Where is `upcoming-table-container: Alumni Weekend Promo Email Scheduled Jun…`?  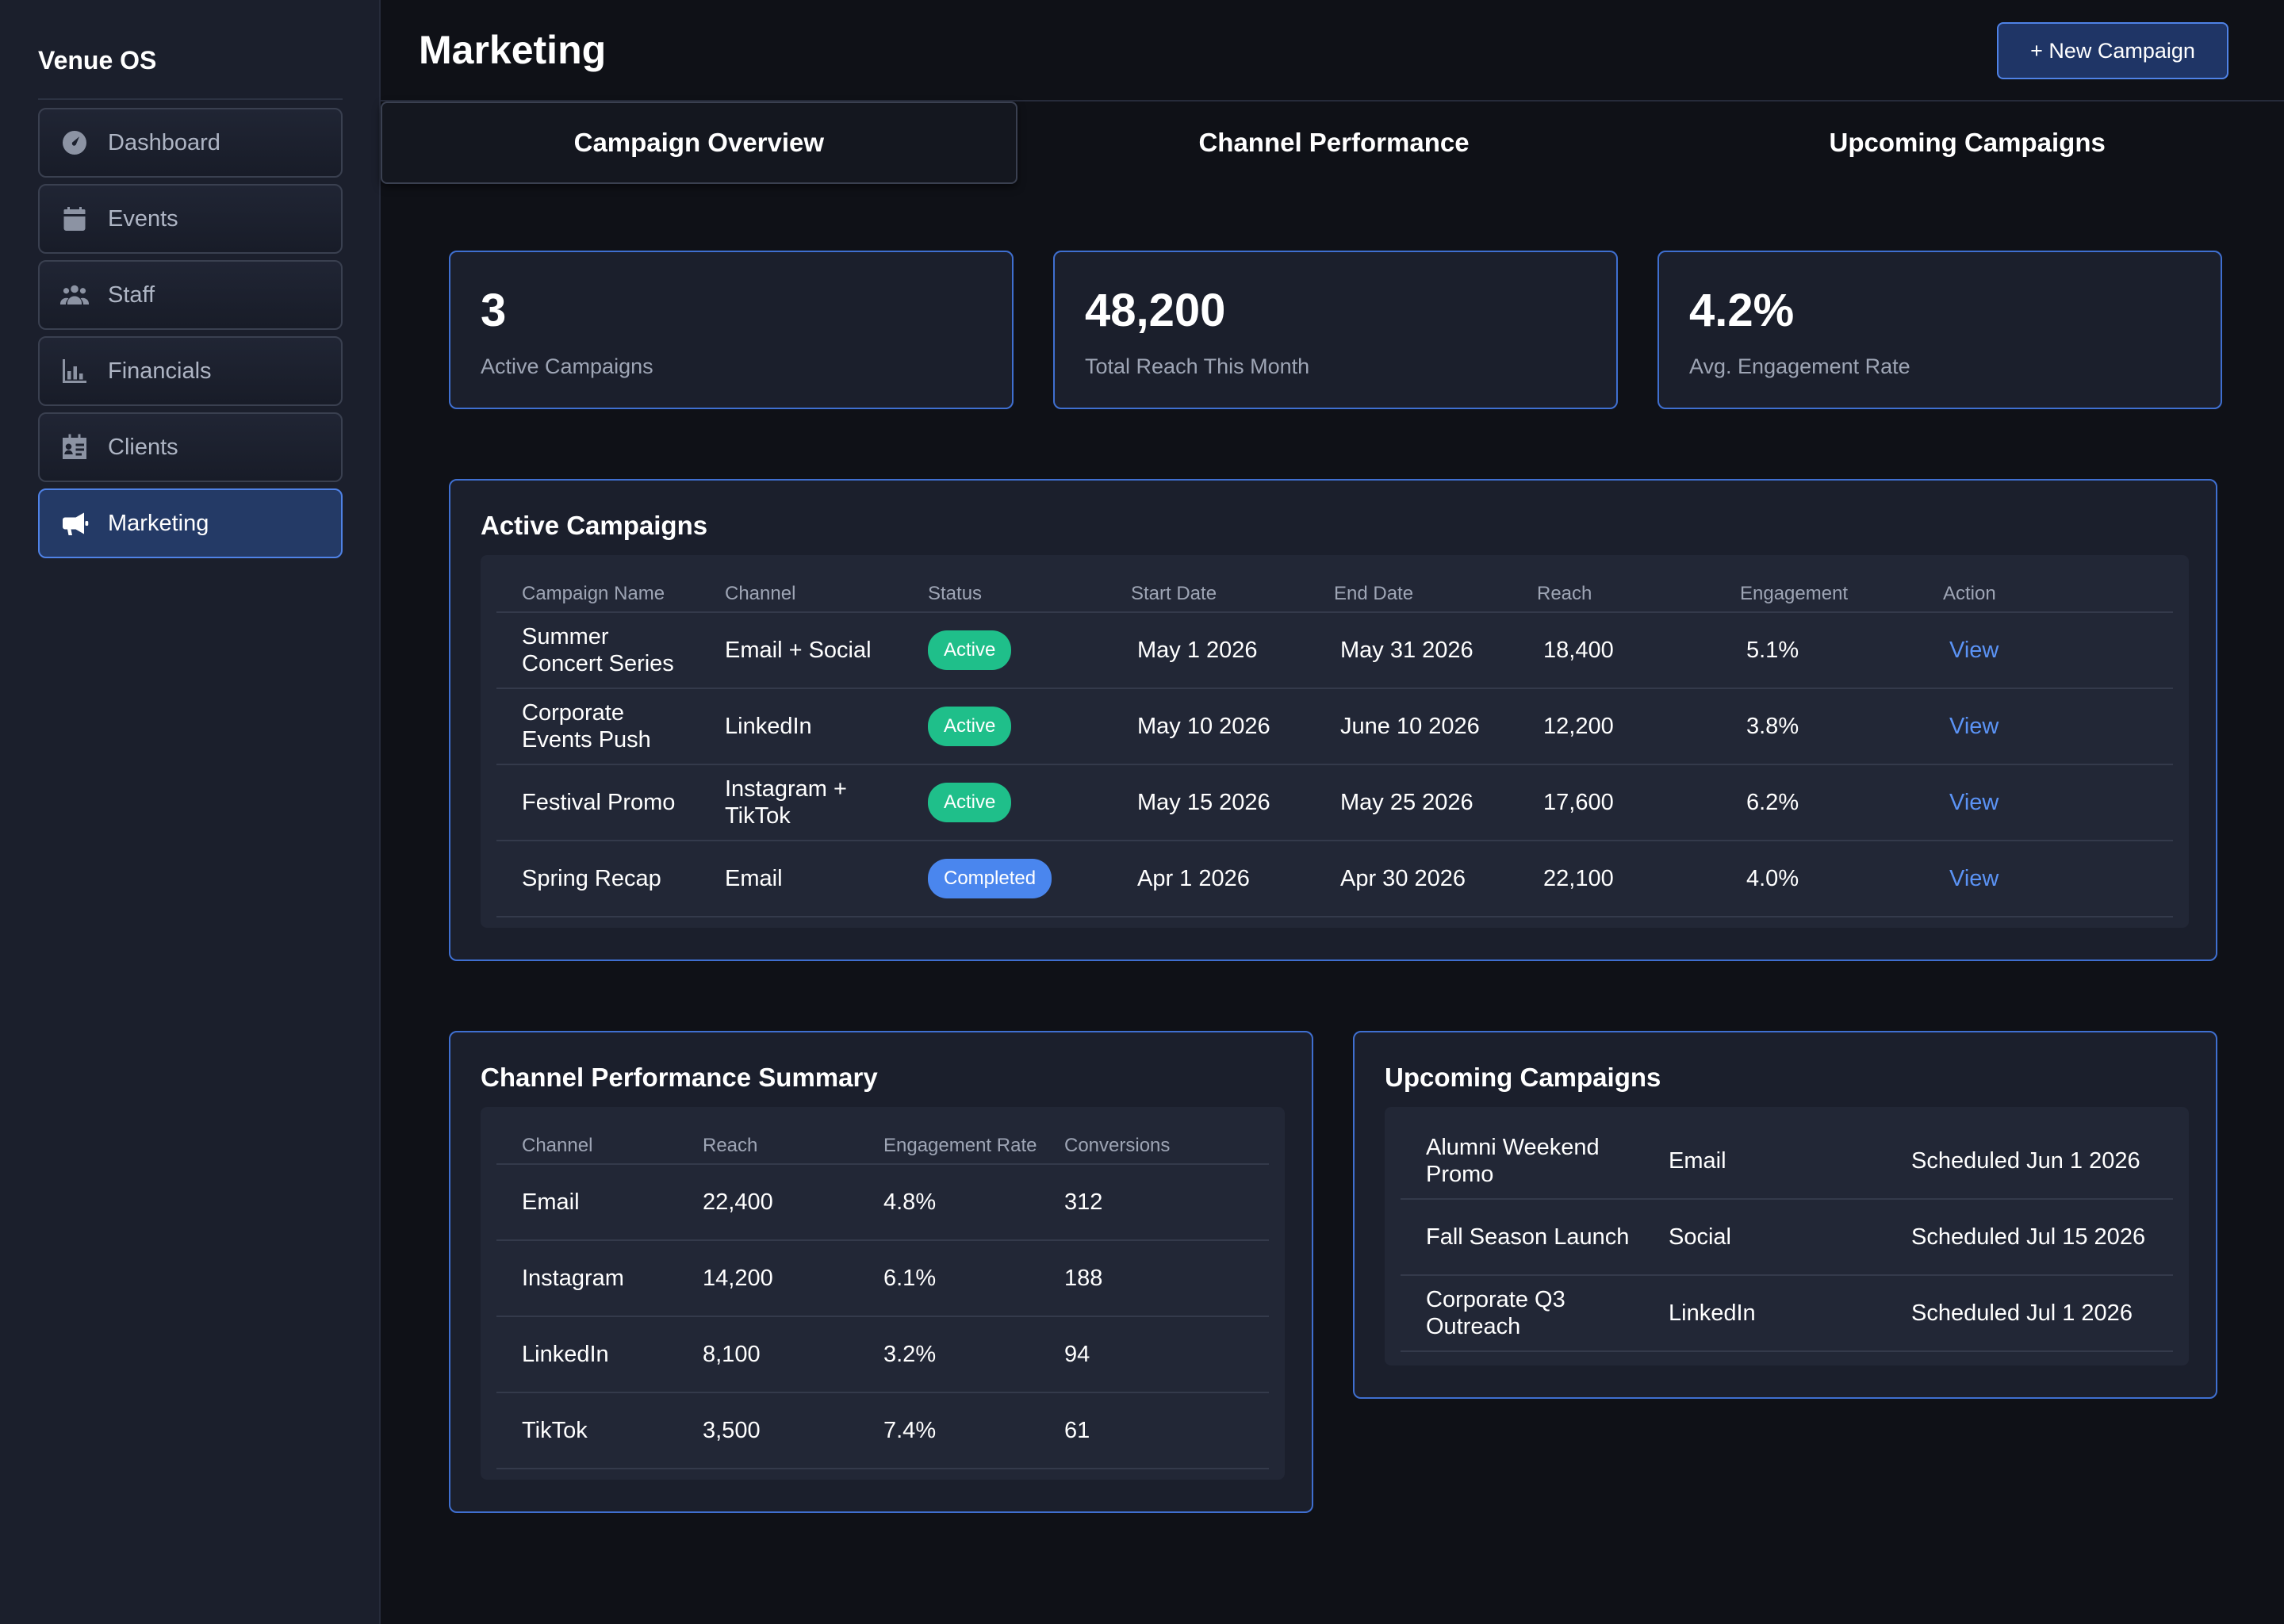 upcoming-table-container: Alumni Weekend Promo Email Scheduled Jun… is located at coordinates (1787, 1236).